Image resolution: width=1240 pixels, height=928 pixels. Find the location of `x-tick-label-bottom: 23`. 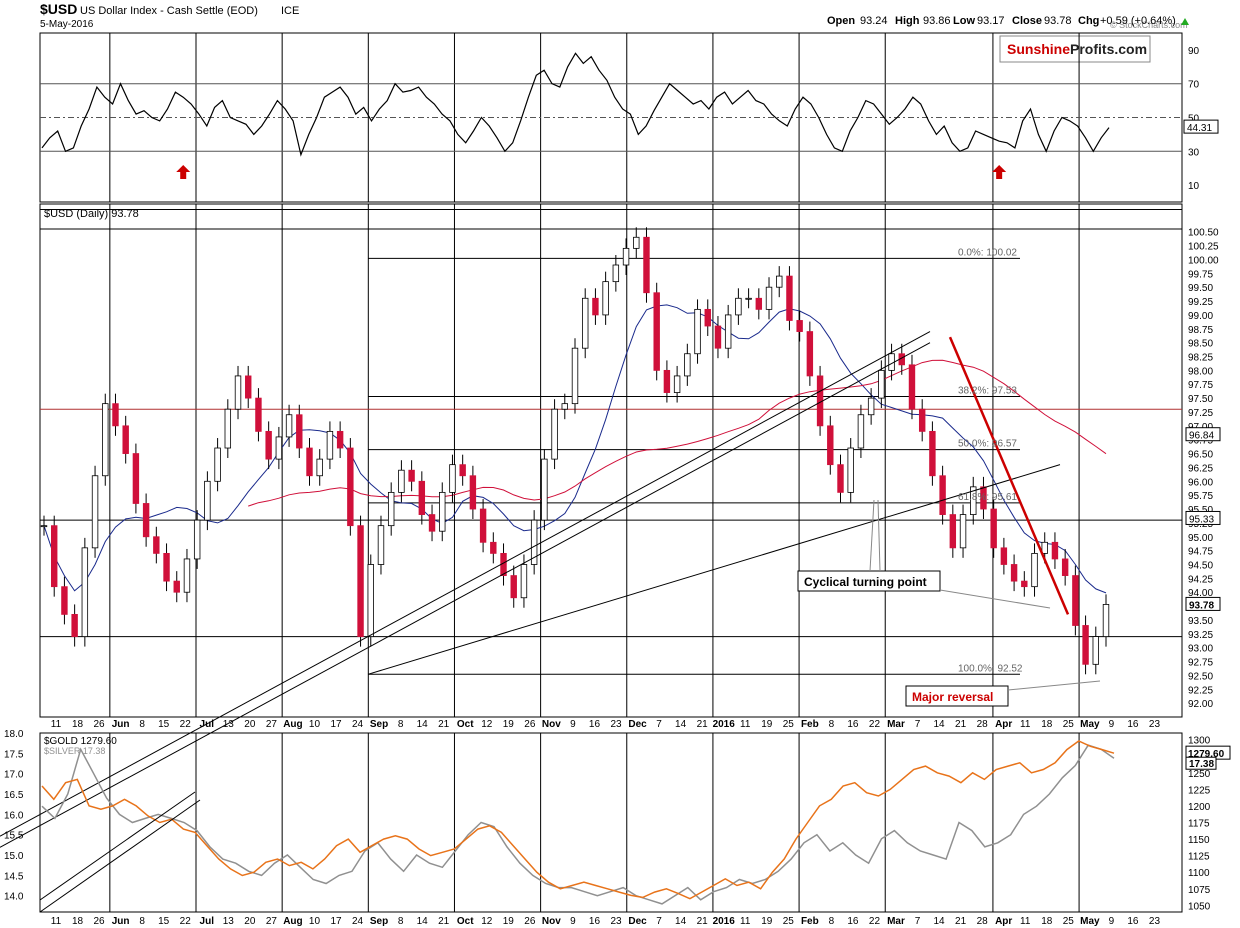

x-tick-label-bottom: 23 is located at coordinates (1155, 921).